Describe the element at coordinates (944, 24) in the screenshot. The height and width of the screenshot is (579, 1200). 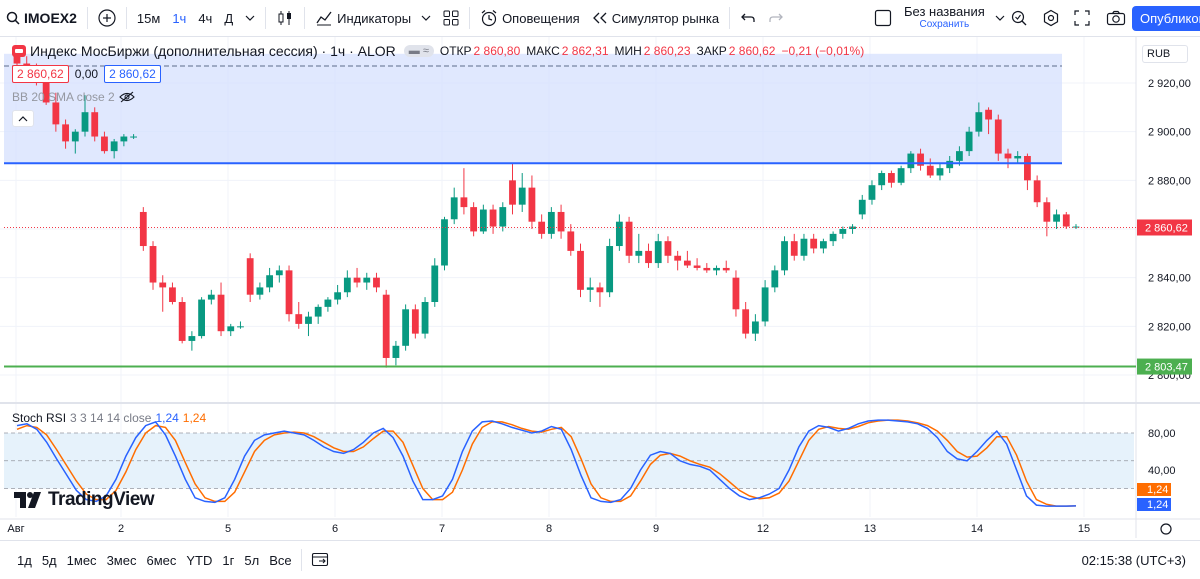
I see `save-link: Сохранить` at that location.